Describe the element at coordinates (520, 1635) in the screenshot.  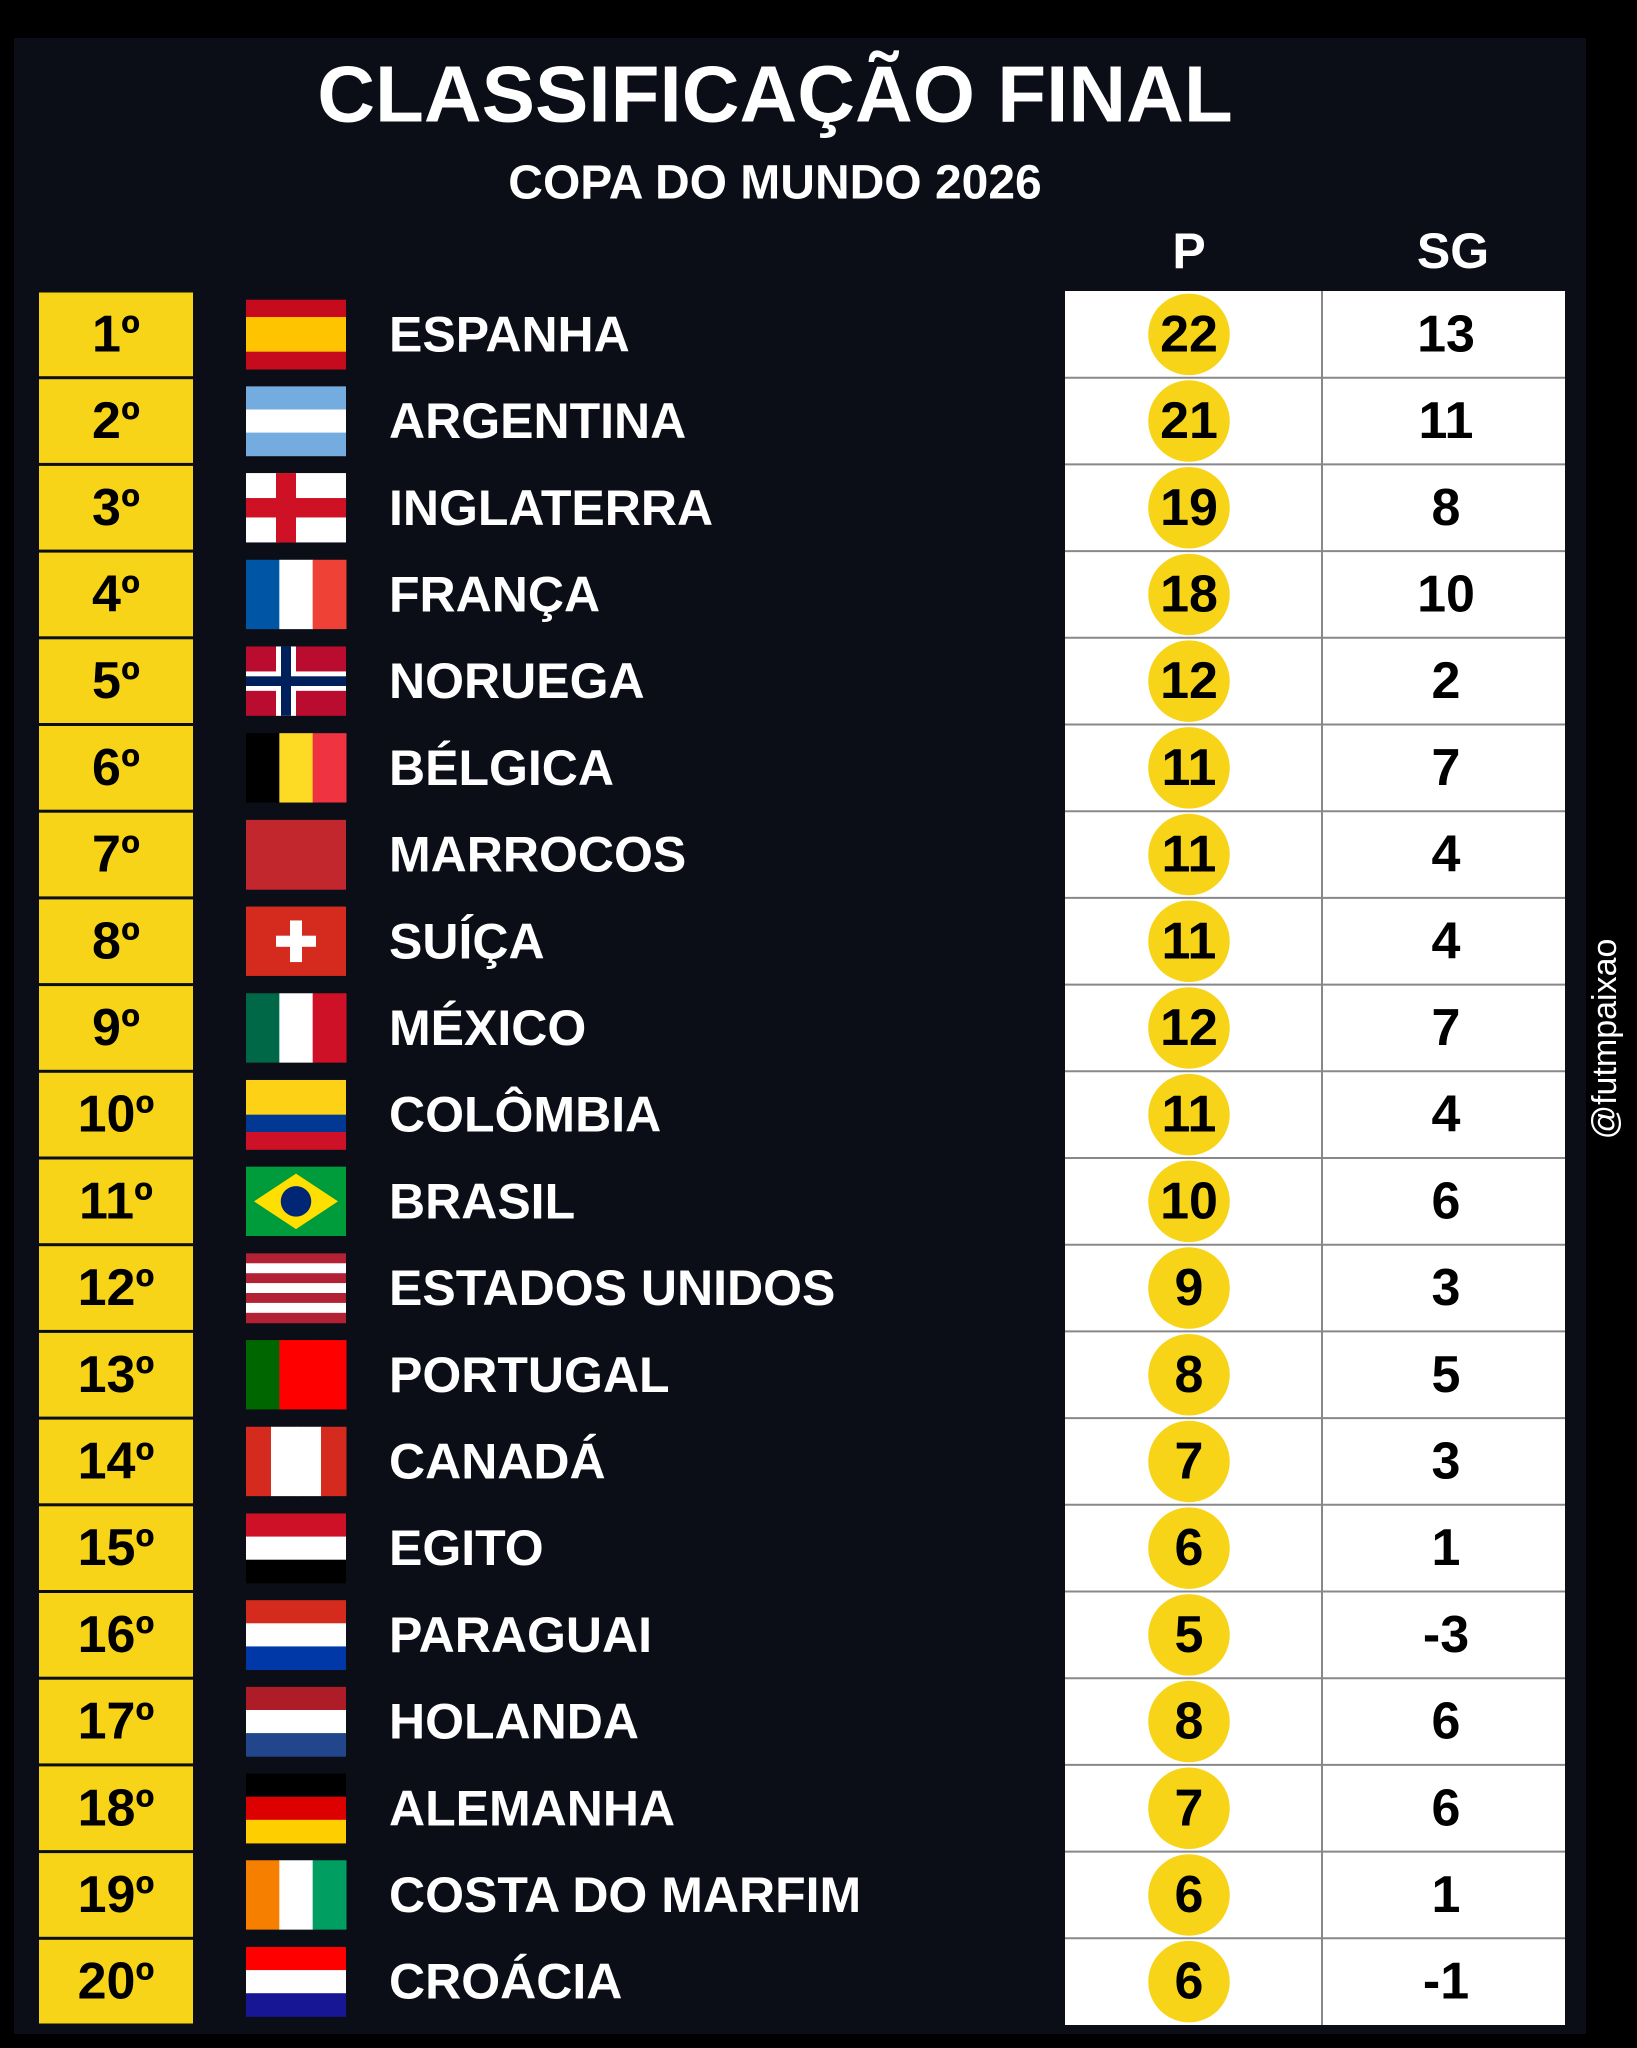
I see `team-name: PARAGUAI` at that location.